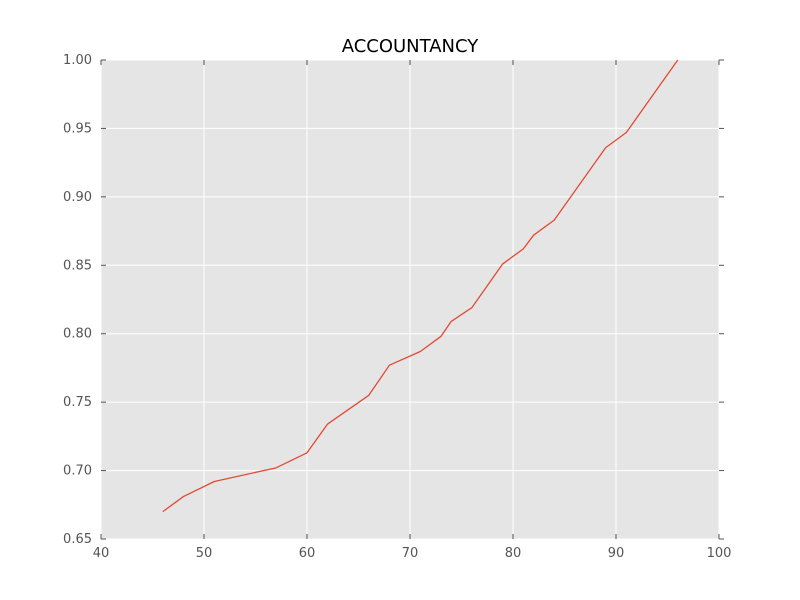 This screenshot has width=800, height=600. Describe the element at coordinates (513, 553) in the screenshot. I see `x-tick-label: 80` at that location.